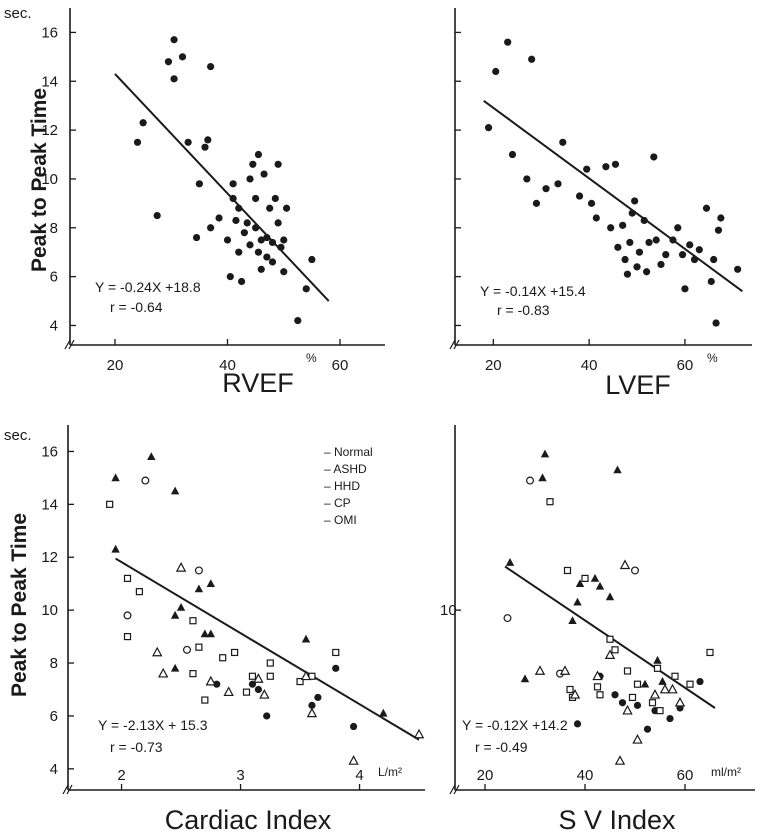 This screenshot has width=770, height=836. I want to click on legend-item-cp: – CP, so click(337, 503).